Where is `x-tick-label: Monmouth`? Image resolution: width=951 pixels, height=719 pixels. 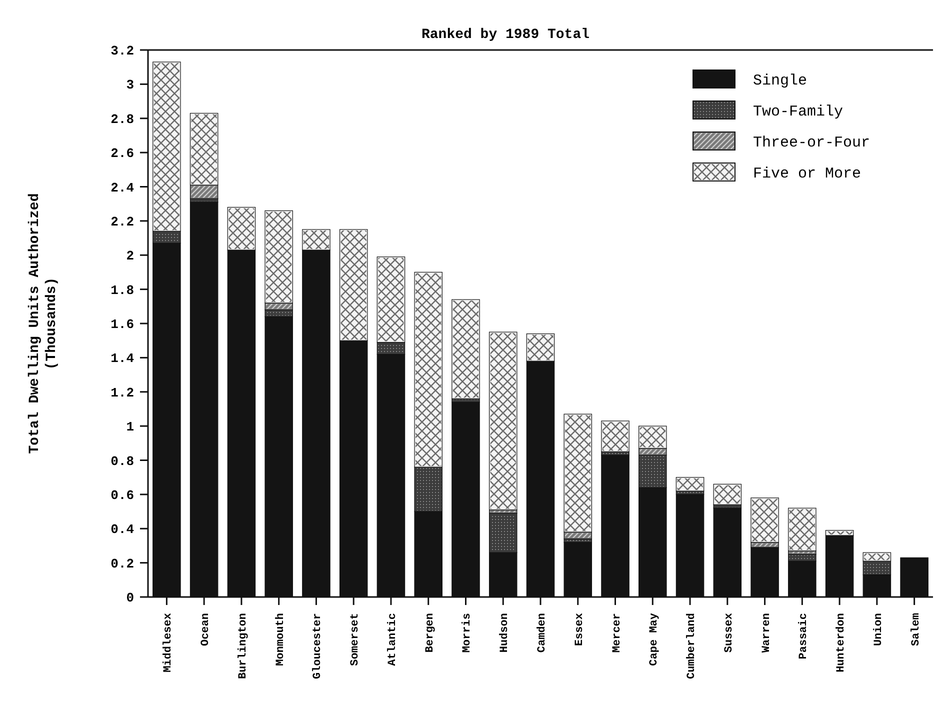 x-tick-label: Monmouth is located at coordinates (280, 639).